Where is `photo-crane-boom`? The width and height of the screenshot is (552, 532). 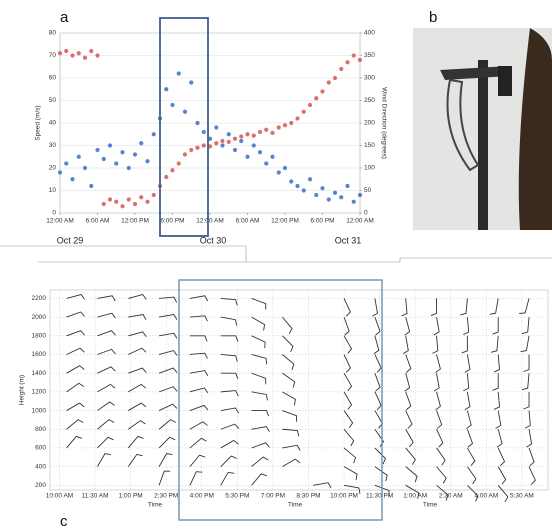 photo-crane-boom is located at coordinates (463, 125).